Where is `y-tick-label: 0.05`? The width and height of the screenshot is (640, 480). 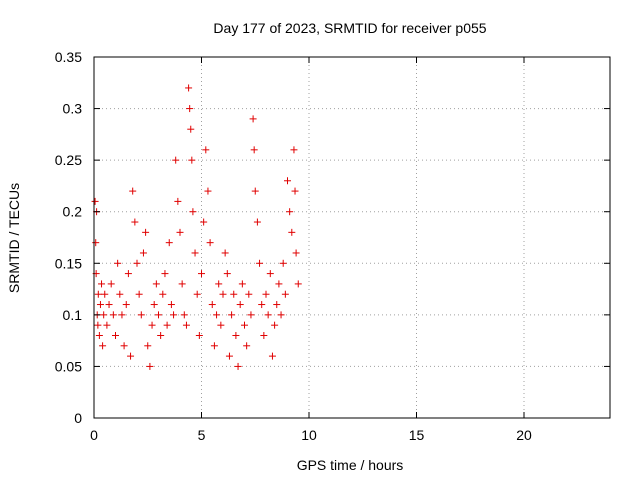
y-tick-label: 0.05 is located at coordinates (68, 366).